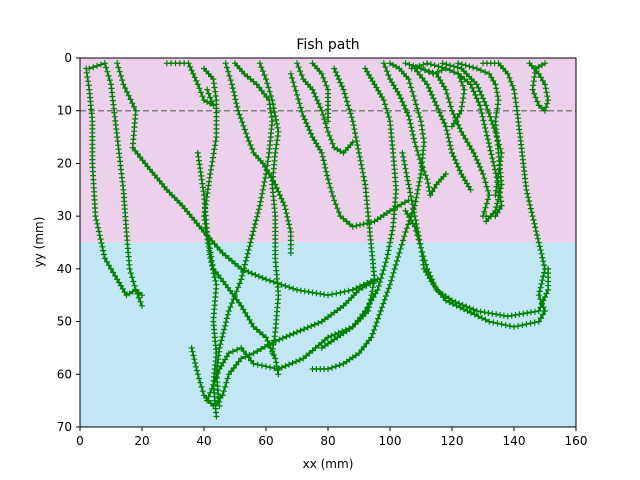 This screenshot has width=640, height=480. Describe the element at coordinates (64, 269) in the screenshot. I see `y-tick-label: 40` at that location.